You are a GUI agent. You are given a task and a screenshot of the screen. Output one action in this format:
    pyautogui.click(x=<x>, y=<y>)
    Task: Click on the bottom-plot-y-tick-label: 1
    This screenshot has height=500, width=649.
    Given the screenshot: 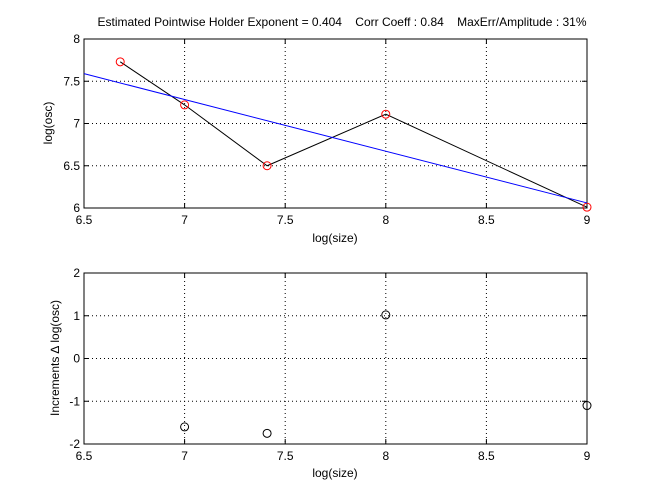 What is the action you would take?
    pyautogui.click(x=76, y=316)
    